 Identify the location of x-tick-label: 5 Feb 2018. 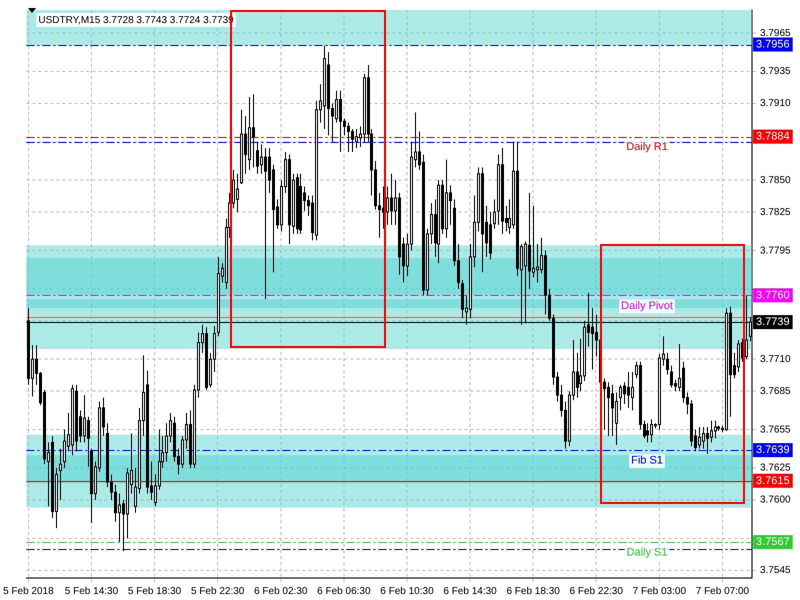
(28, 591).